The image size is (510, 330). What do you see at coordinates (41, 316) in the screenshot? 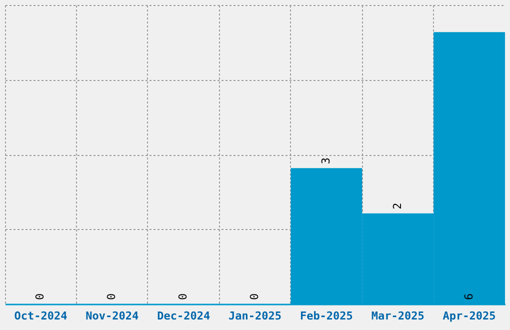
I see `x-tick-label: Oct-2024` at bounding box center [41, 316].